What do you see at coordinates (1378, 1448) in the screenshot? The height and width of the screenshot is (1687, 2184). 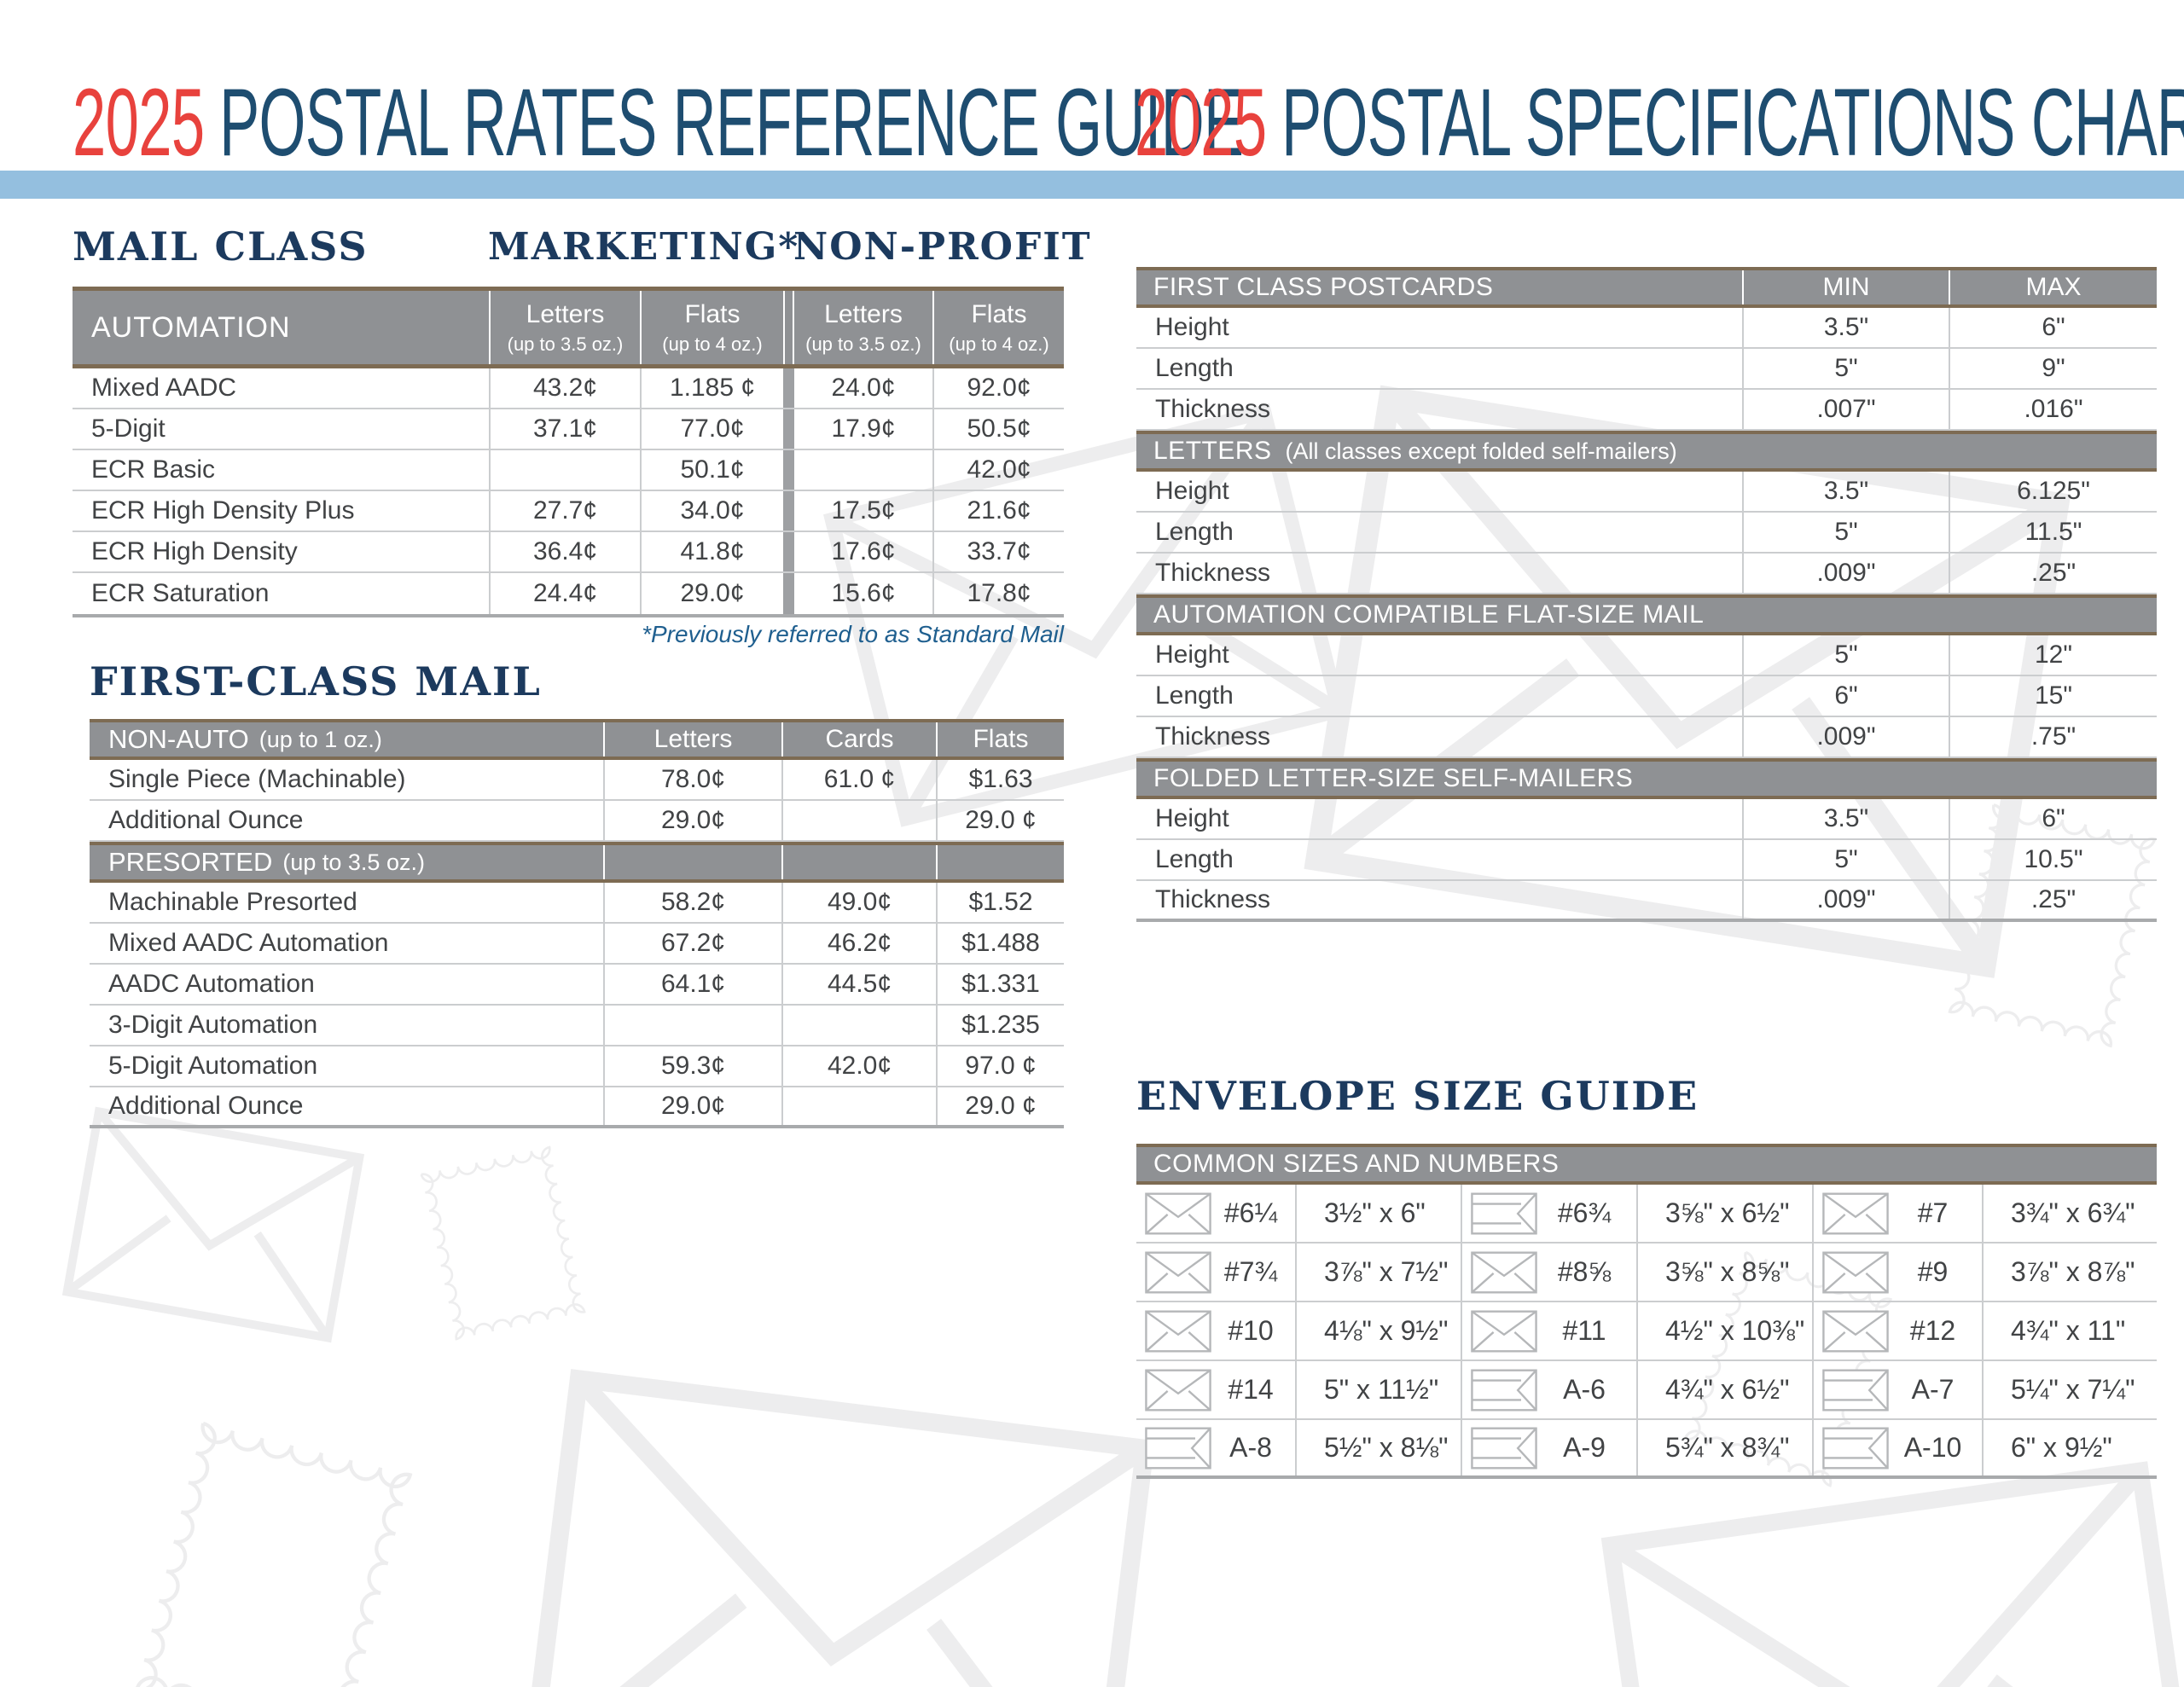 I see `envelope-size: 5½" x 8⅛"` at bounding box center [1378, 1448].